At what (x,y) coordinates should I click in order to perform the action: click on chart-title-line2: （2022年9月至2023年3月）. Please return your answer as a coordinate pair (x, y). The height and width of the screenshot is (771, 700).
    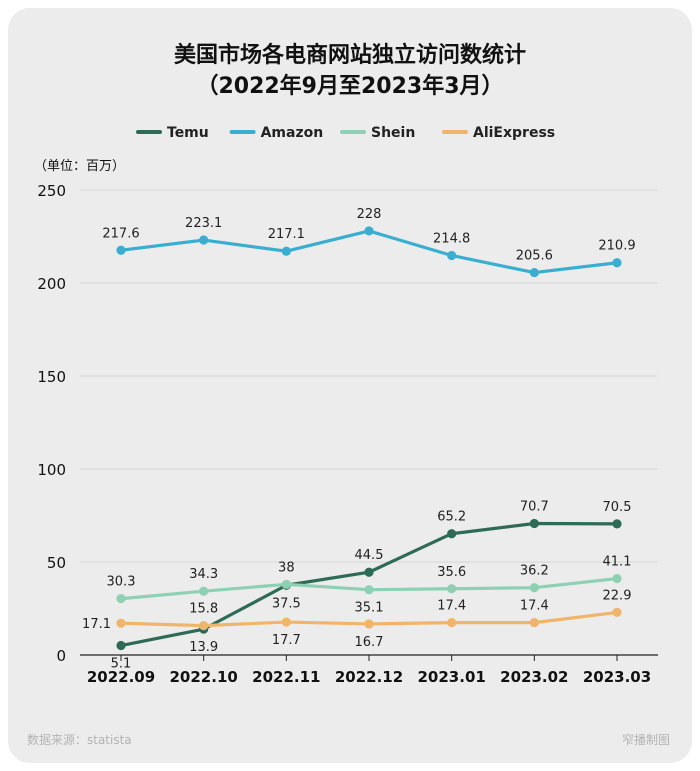
    Looking at the image, I should click on (349, 86).